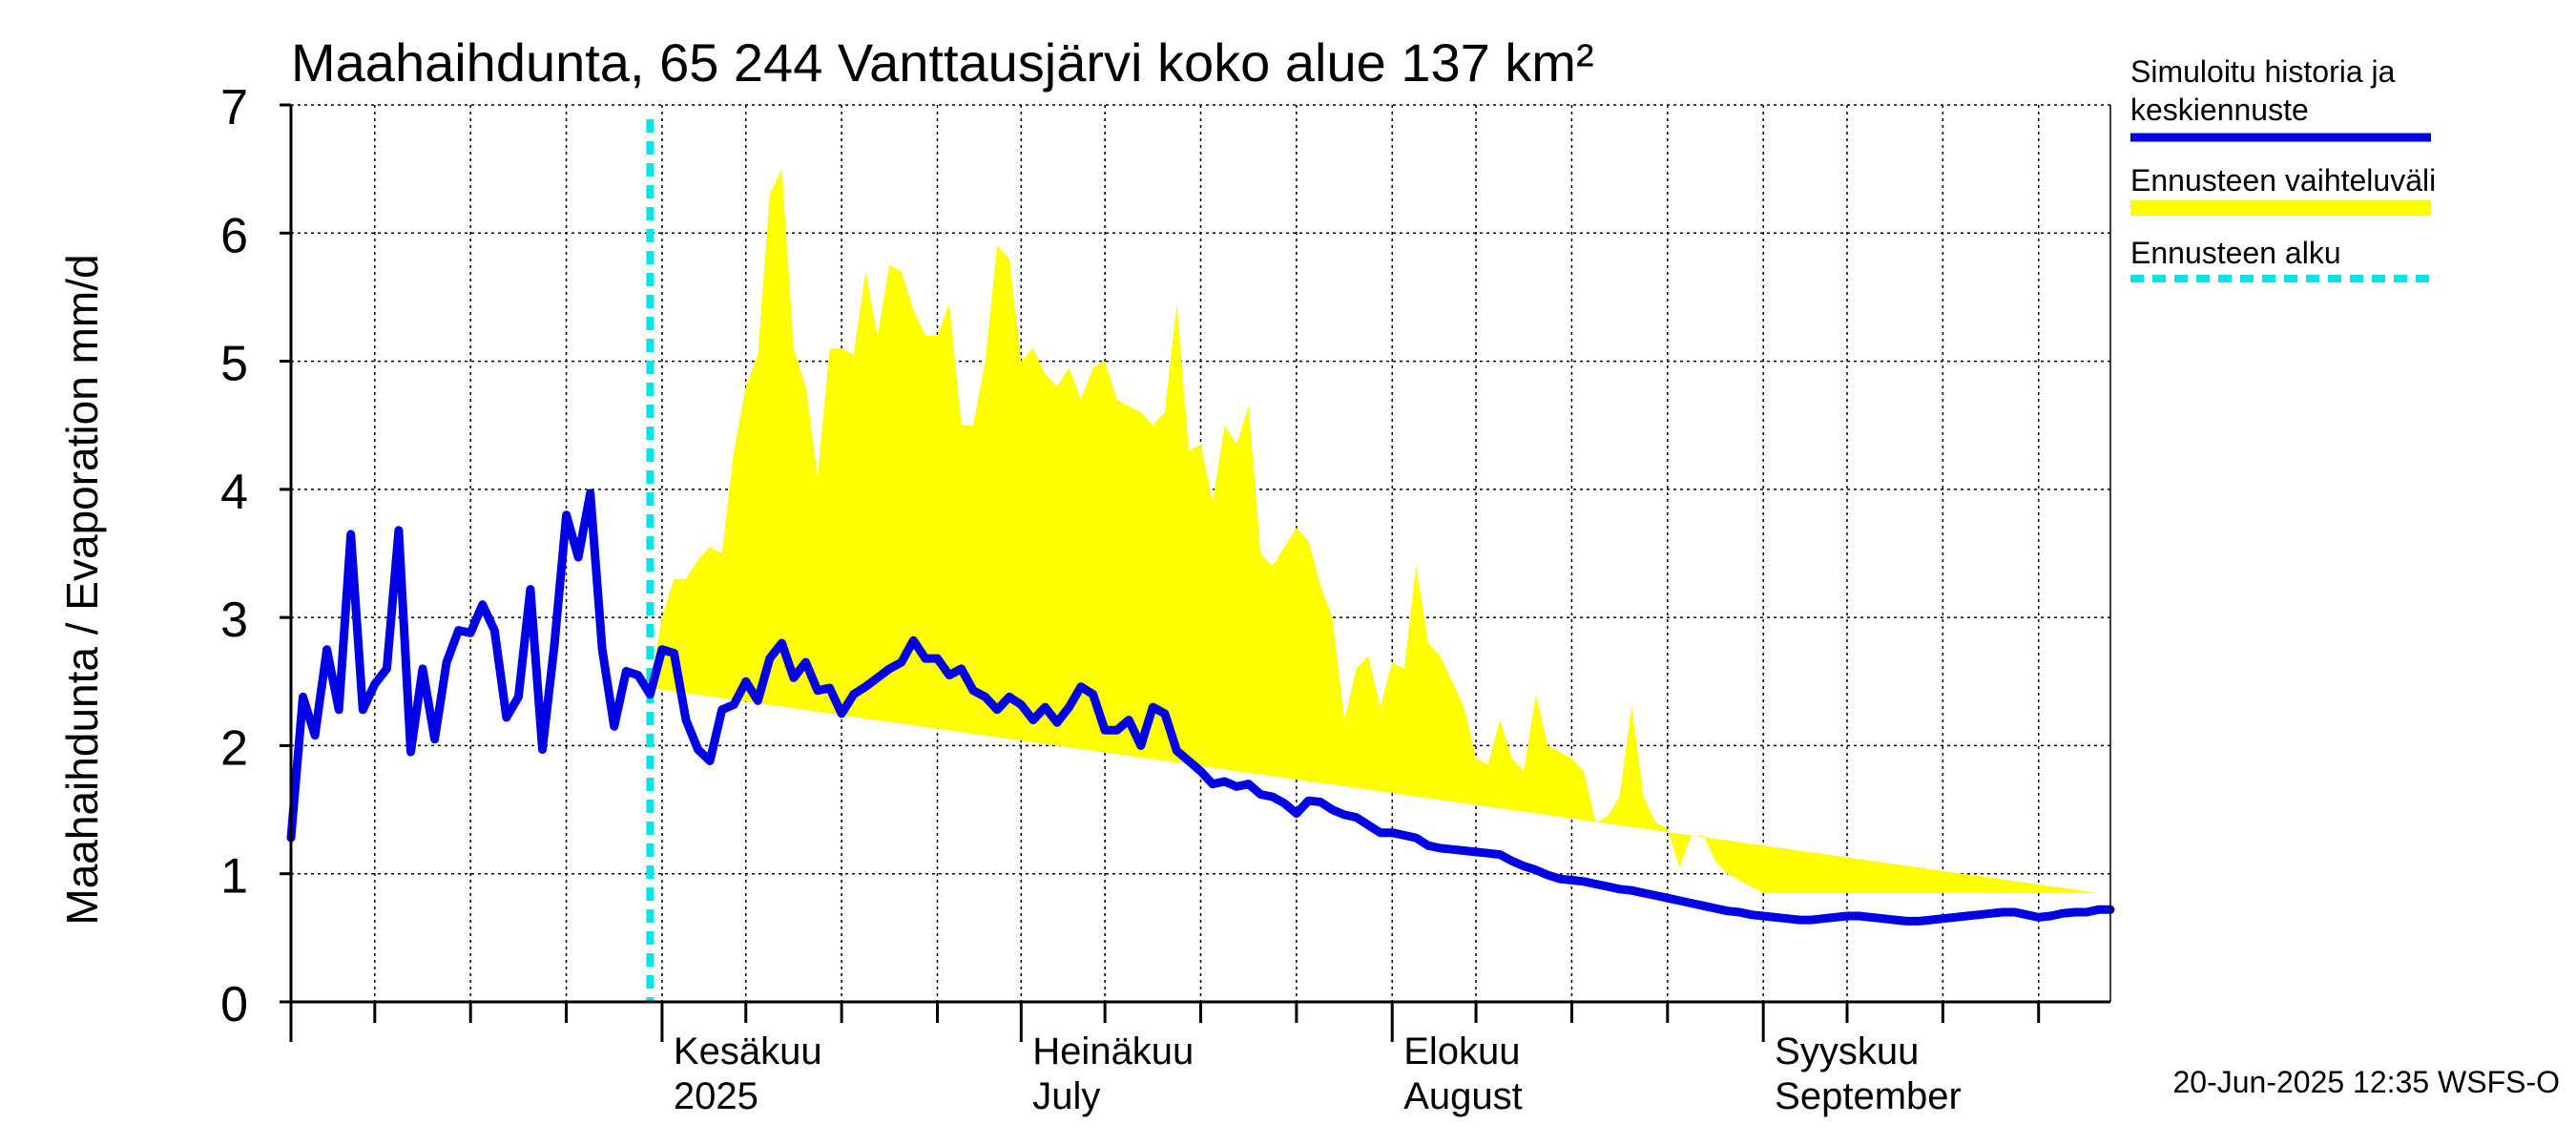  Describe the element at coordinates (1066, 1096) in the screenshot. I see `x-month-sublabel: July` at that location.